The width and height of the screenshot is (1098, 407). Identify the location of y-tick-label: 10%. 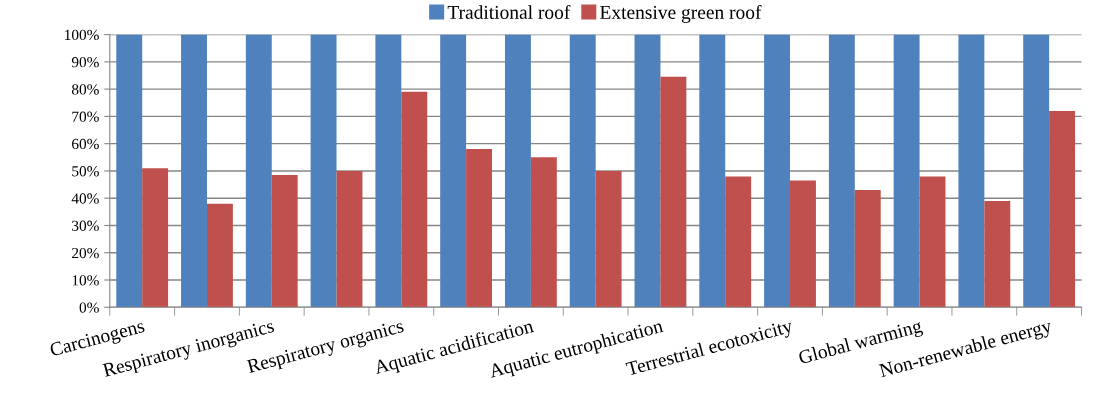
(85, 280).